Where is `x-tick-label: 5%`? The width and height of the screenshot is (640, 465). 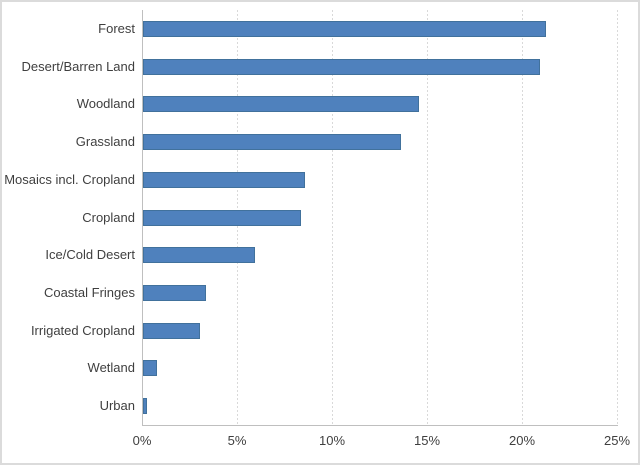 x-tick-label: 5% is located at coordinates (237, 440).